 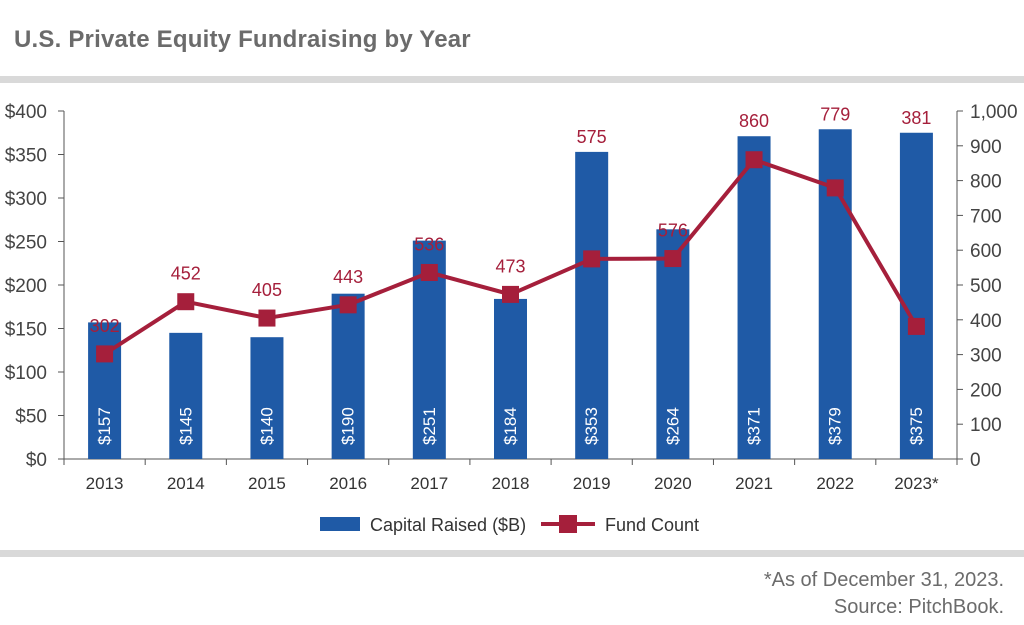 What do you see at coordinates (186, 274) in the screenshot?
I see `line-data-label: 452` at bounding box center [186, 274].